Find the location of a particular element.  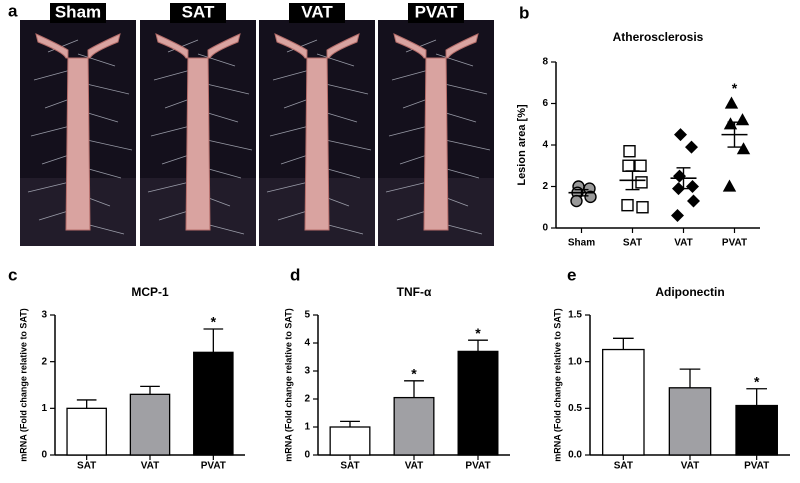

panel-letter: a is located at coordinates (13, 10).